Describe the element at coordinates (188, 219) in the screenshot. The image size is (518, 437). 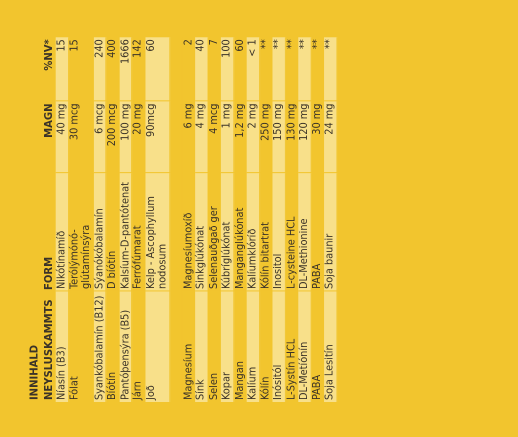
I see `table-row: Magnesíum Magnesíumoxíð 6 mg 2` at that location.